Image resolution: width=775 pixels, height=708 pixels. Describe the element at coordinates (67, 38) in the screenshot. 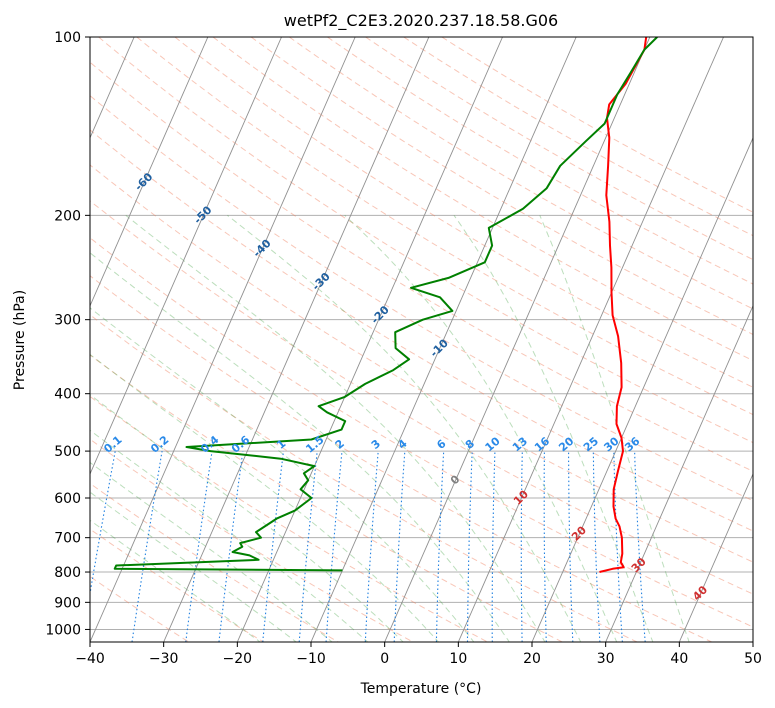

I see `y-tick-label: 100` at that location.